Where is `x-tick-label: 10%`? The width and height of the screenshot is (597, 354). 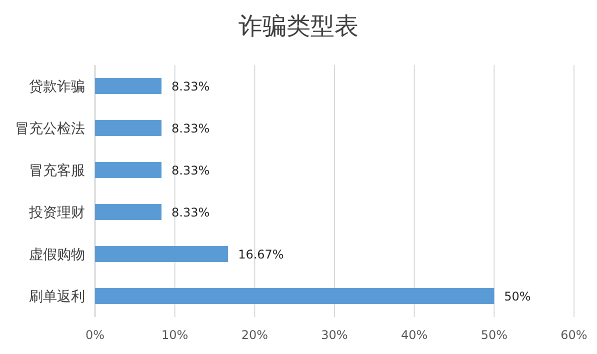
x-tick-label: 10% is located at coordinates (174, 335).